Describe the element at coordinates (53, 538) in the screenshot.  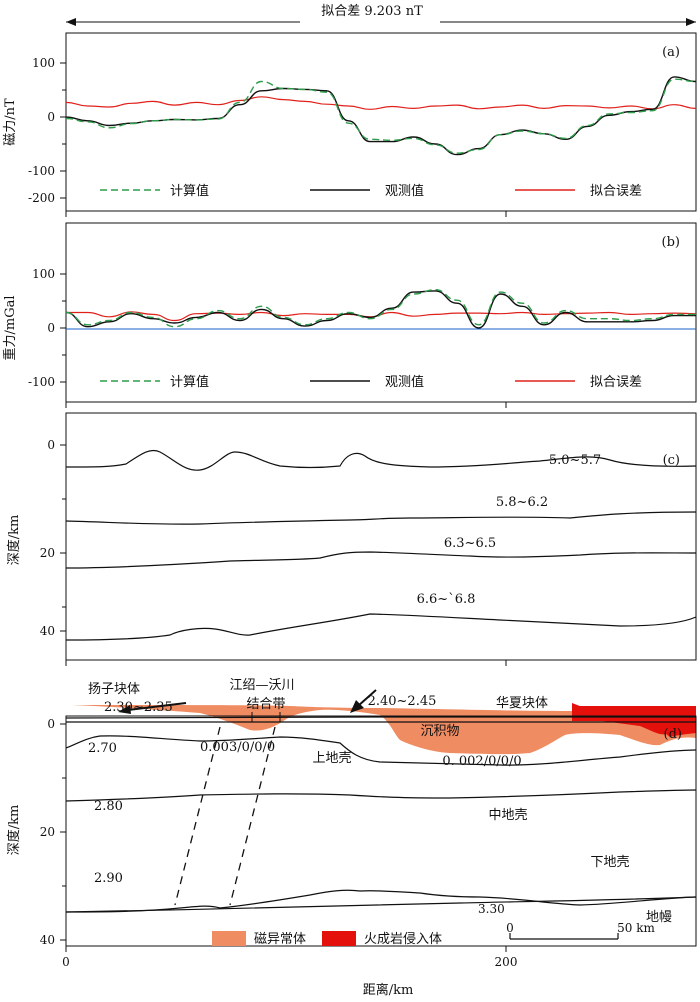
I see `panel-c-yticks: 0 20 40` at that location.